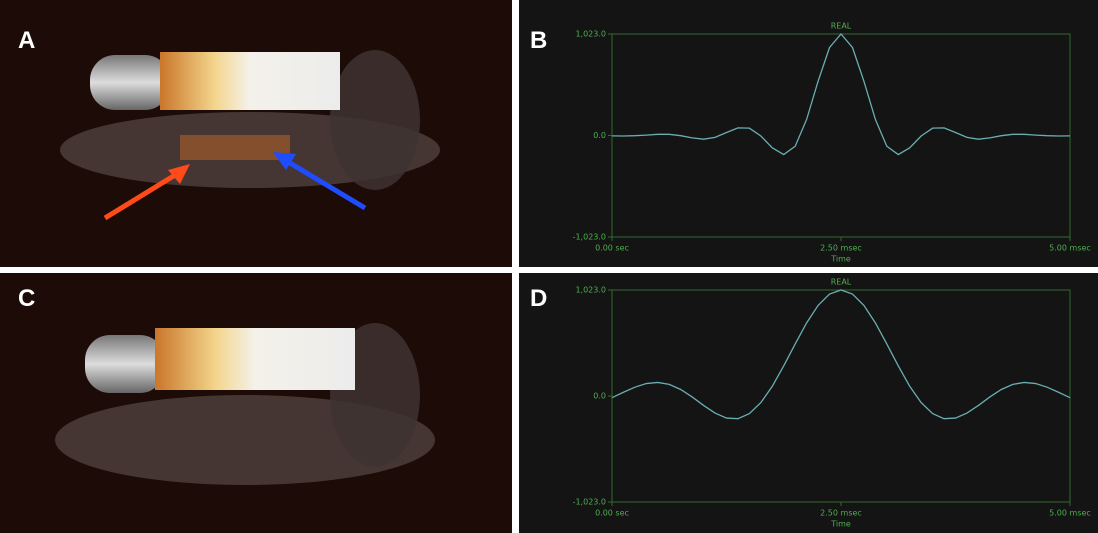  Describe the element at coordinates (26, 40) in the screenshot. I see `panel-label: A` at that location.